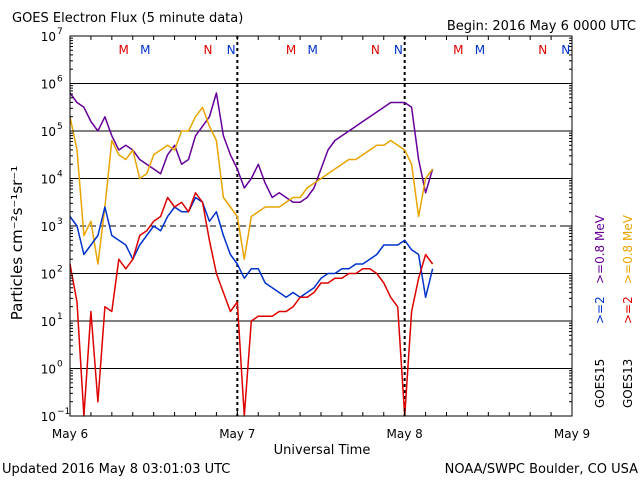  I want to click on x-axis-label: Universal Time, so click(322, 450).